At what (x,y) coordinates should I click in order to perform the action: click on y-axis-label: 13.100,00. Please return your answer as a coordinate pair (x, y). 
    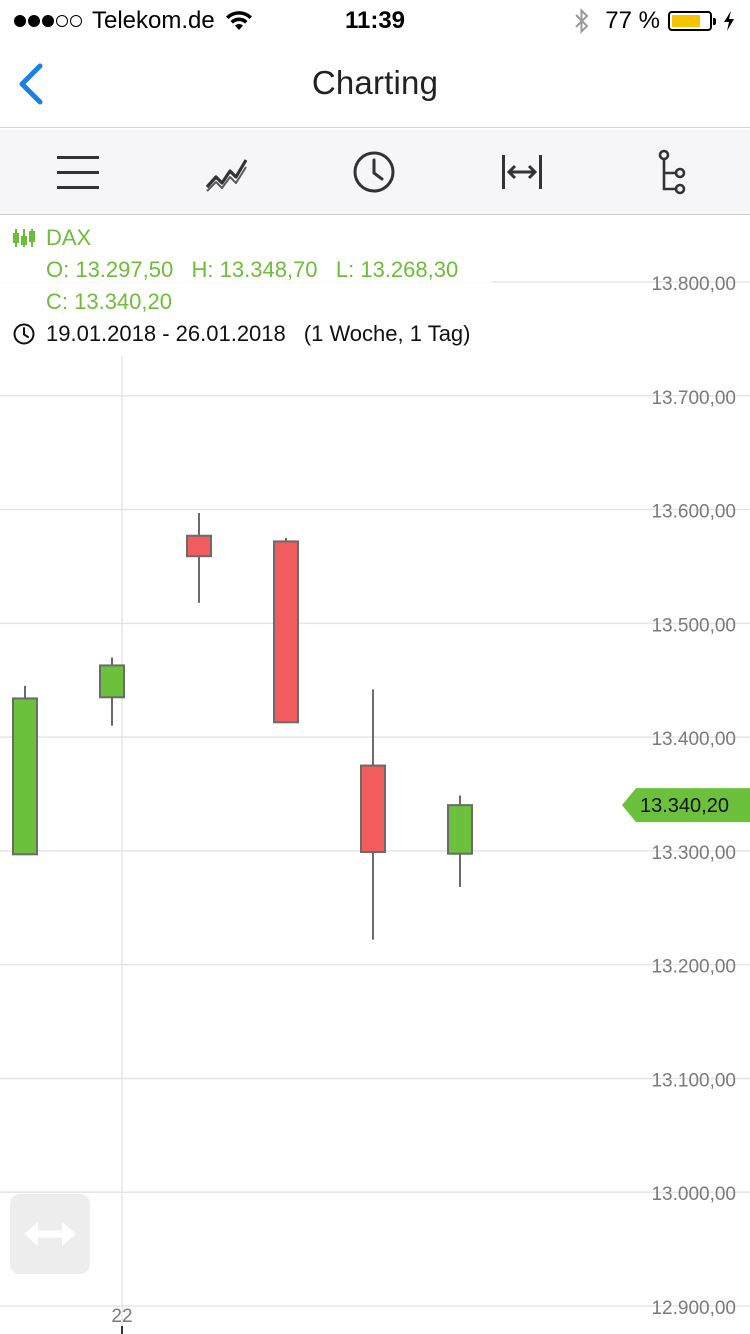
    Looking at the image, I should click on (693, 1080).